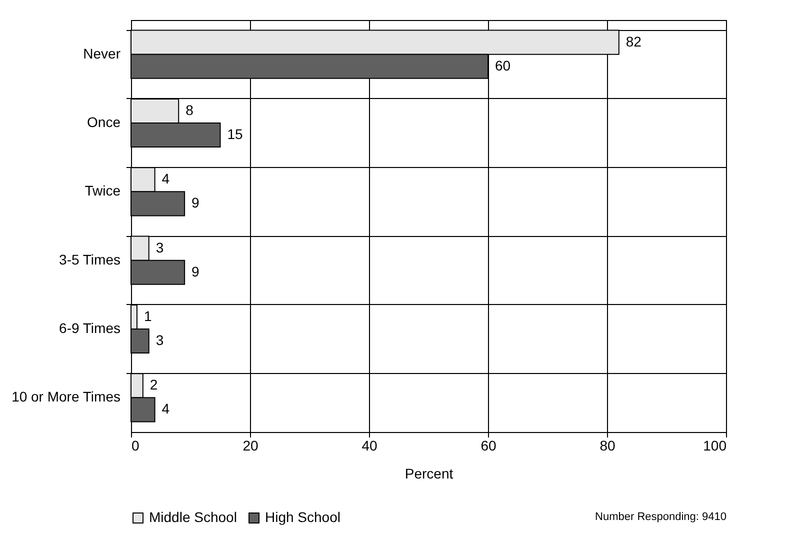 This screenshot has width=792, height=558. Describe the element at coordinates (250, 446) in the screenshot. I see `x-tick-label: 20` at that location.